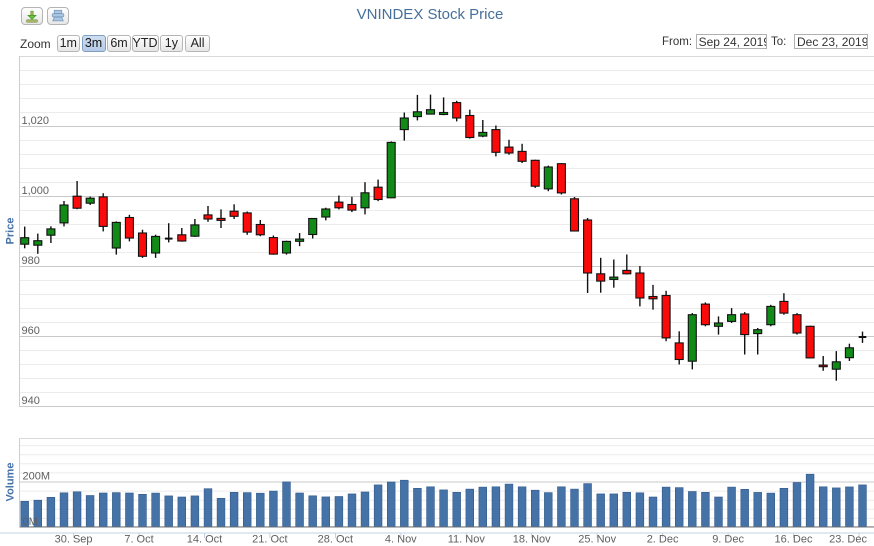  I want to click on svg-text: 9. Dec, so click(728, 540).